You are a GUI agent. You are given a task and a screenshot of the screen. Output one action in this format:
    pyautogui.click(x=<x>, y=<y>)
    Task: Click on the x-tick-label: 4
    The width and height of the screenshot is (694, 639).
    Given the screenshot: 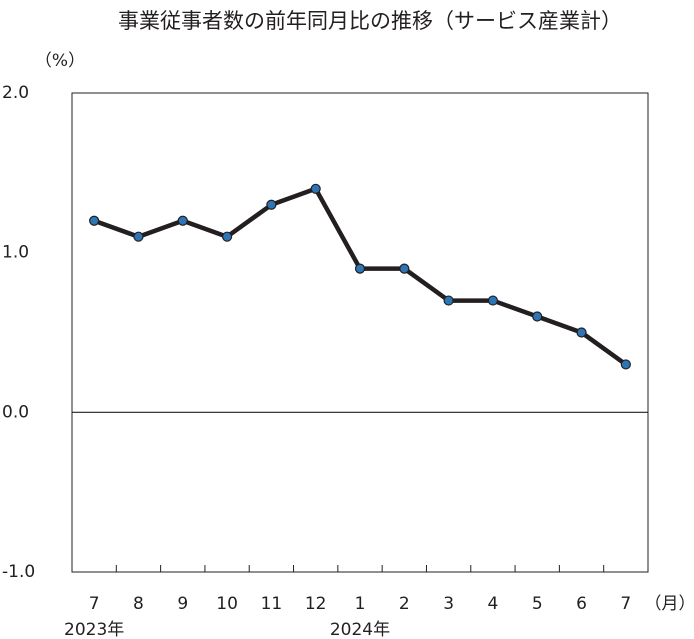 What is the action you would take?
    pyautogui.click(x=493, y=604)
    